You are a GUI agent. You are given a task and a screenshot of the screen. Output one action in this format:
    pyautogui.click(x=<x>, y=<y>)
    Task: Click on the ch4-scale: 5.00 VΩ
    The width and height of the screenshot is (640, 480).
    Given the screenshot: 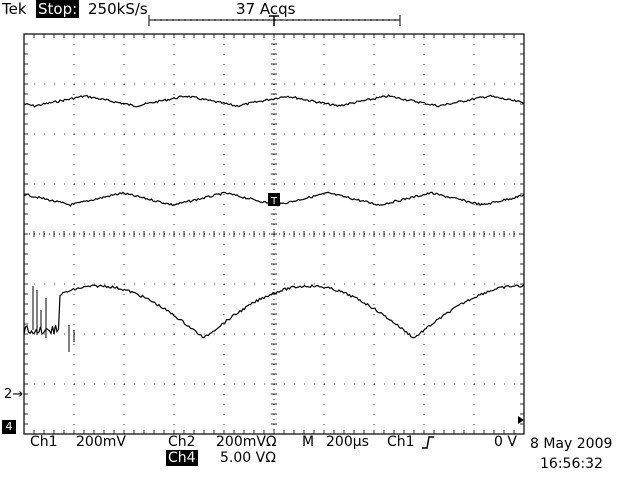 What is the action you would take?
    pyautogui.click(x=248, y=458)
    